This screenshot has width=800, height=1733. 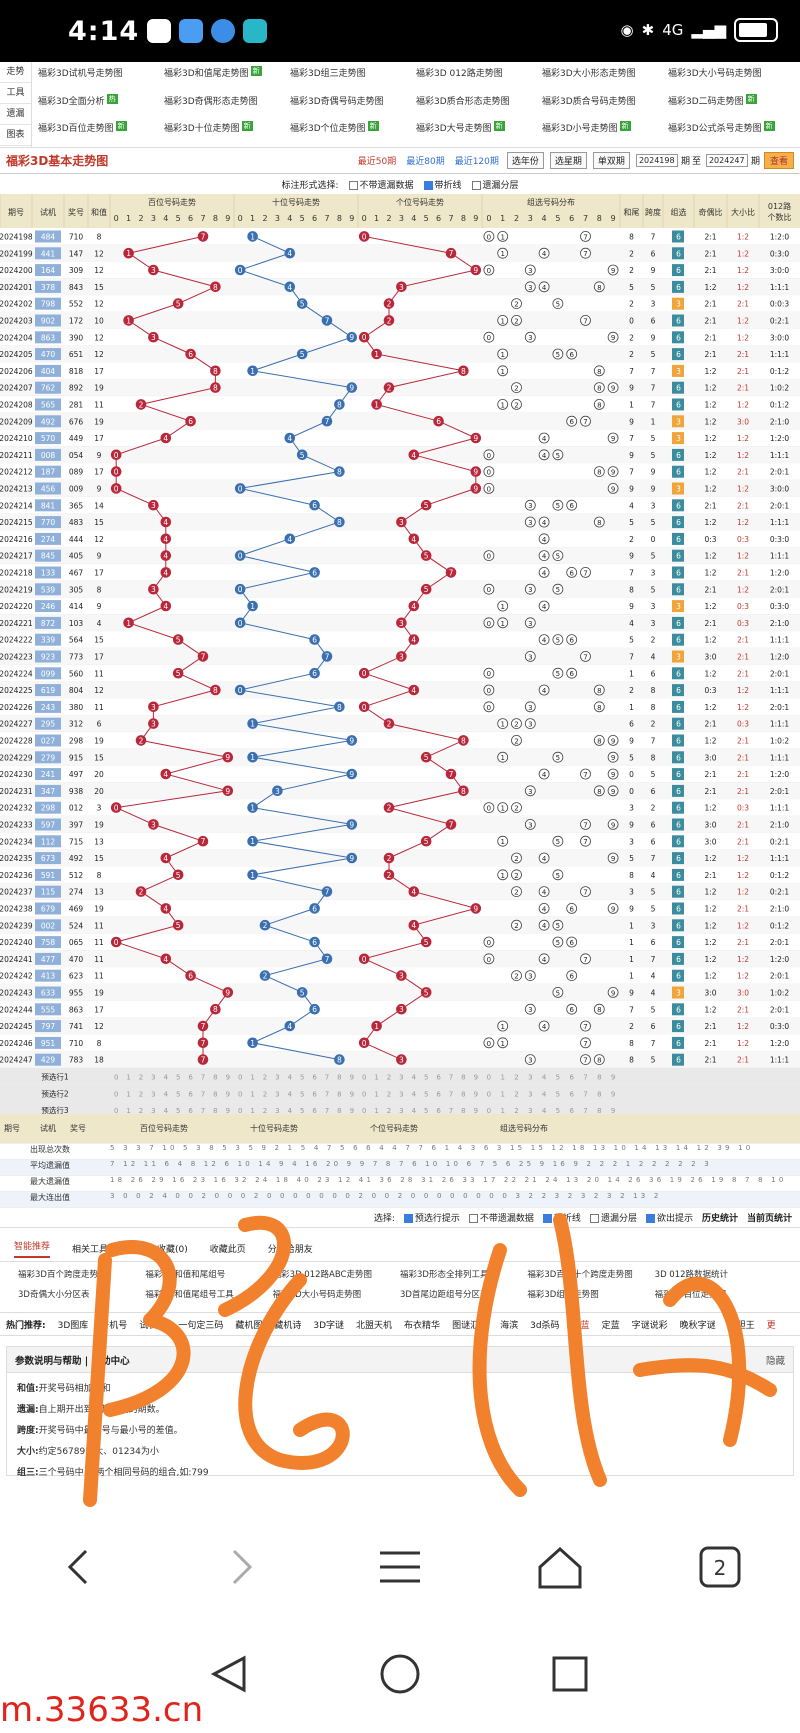 What do you see at coordinates (731, 132) in the screenshot?
I see `nav-link: 福彩3D公式杀号走势图新` at bounding box center [731, 132].